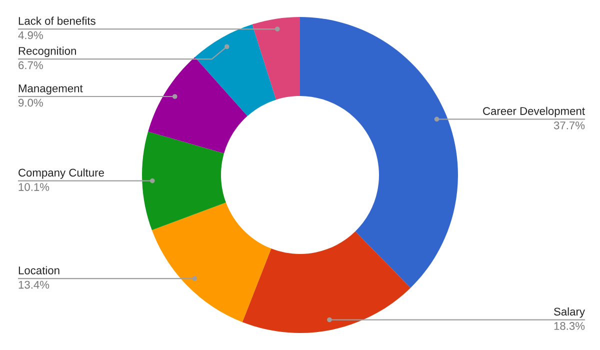 The image size is (600, 350). What do you see at coordinates (569, 125) in the screenshot?
I see `data-label: 37.7%` at bounding box center [569, 125].